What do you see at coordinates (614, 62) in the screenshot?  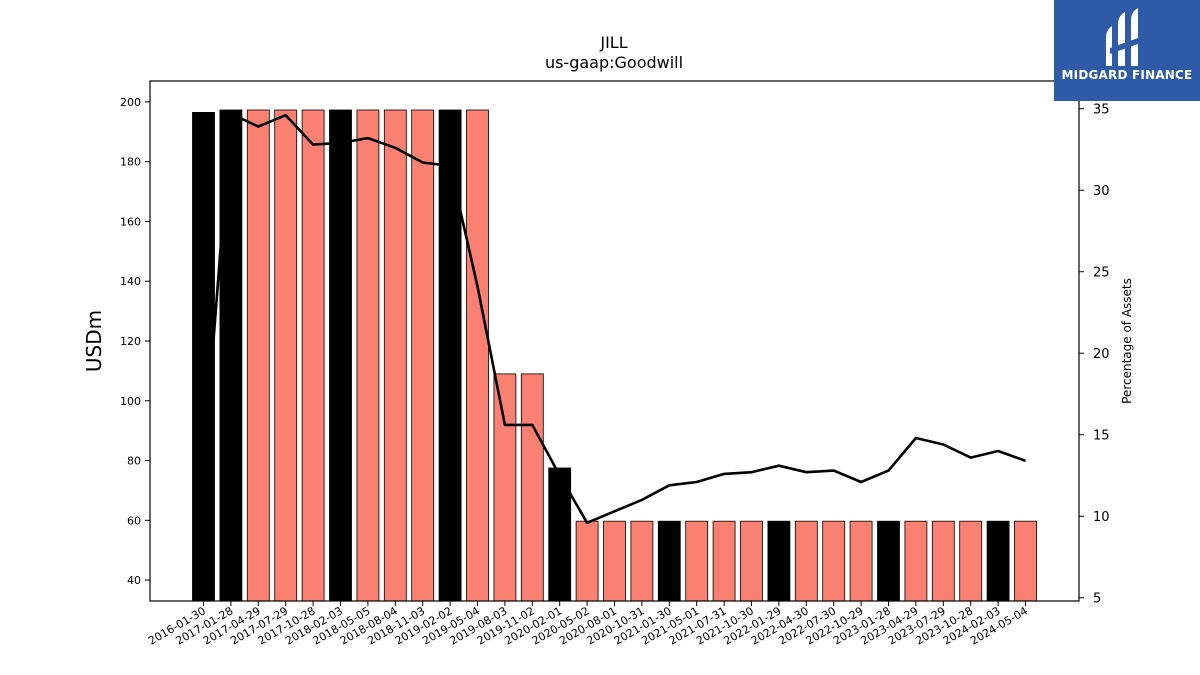 I see `chart-subtitle: us-gaap:Goodwill` at bounding box center [614, 62].